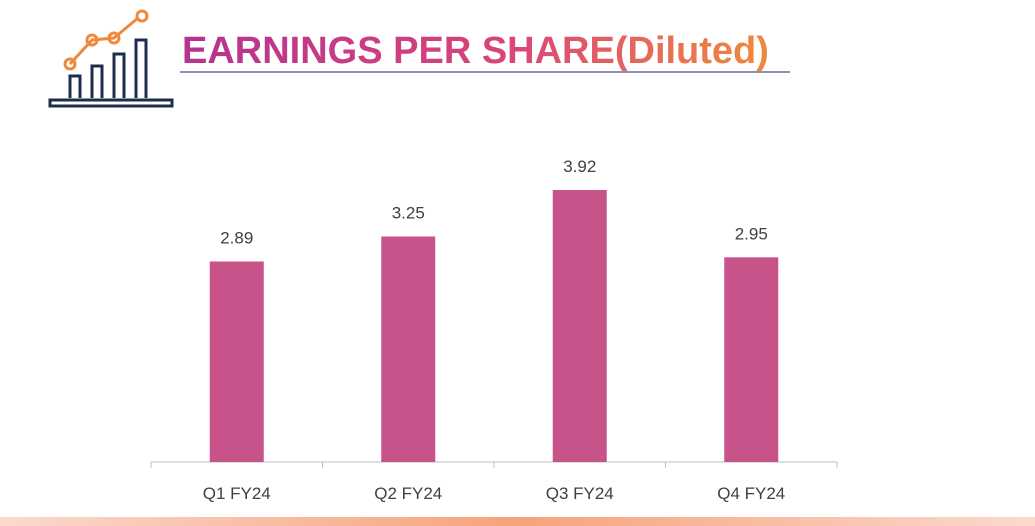 Image resolution: width=1035 pixels, height=526 pixels. I want to click on data-label: 3.92, so click(579, 166).